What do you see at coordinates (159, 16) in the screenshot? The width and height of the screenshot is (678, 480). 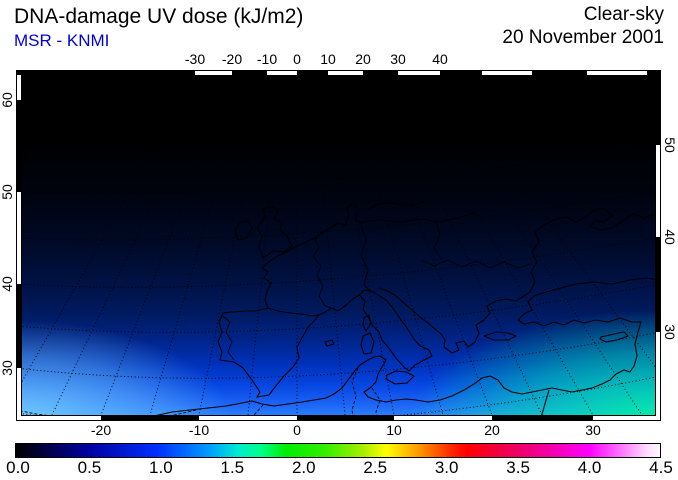 I see `page-title: DNA-damage UV dose (kJ/m2)` at bounding box center [159, 16].